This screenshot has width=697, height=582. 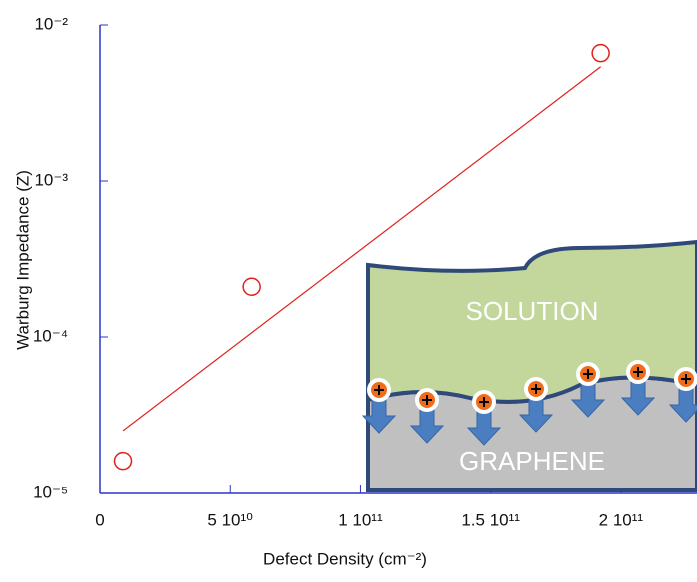 What do you see at coordinates (51, 23) in the screenshot?
I see `y-tick-label: 10⁻²` at bounding box center [51, 23].